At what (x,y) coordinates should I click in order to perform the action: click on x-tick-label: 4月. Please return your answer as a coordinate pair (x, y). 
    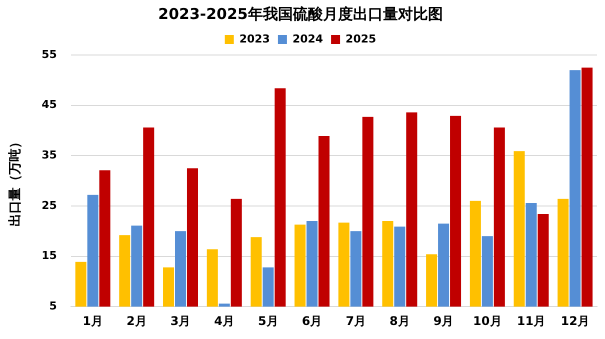
    Looking at the image, I should click on (224, 321).